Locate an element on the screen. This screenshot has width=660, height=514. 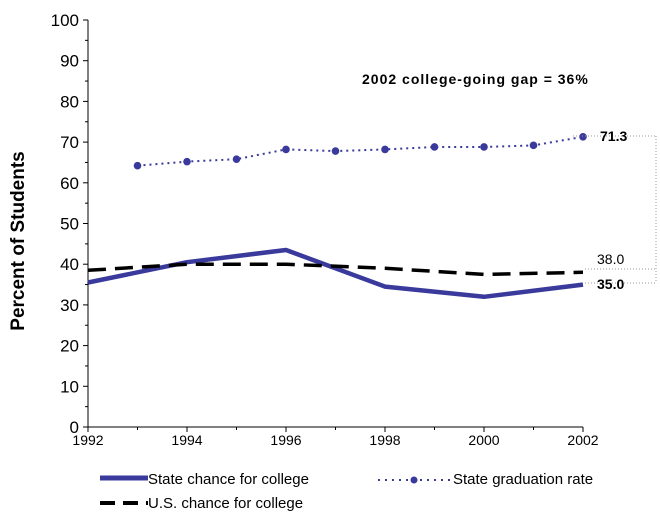
legend-label-state-chance: State chance for college is located at coordinates (228, 479).